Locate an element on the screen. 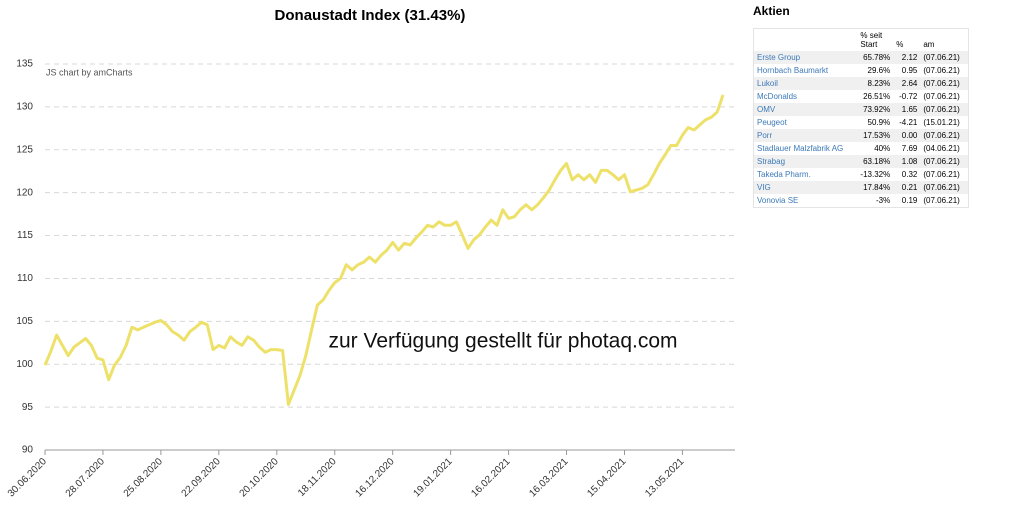  x-tick-label: 19.01.2021 is located at coordinates (432, 477).